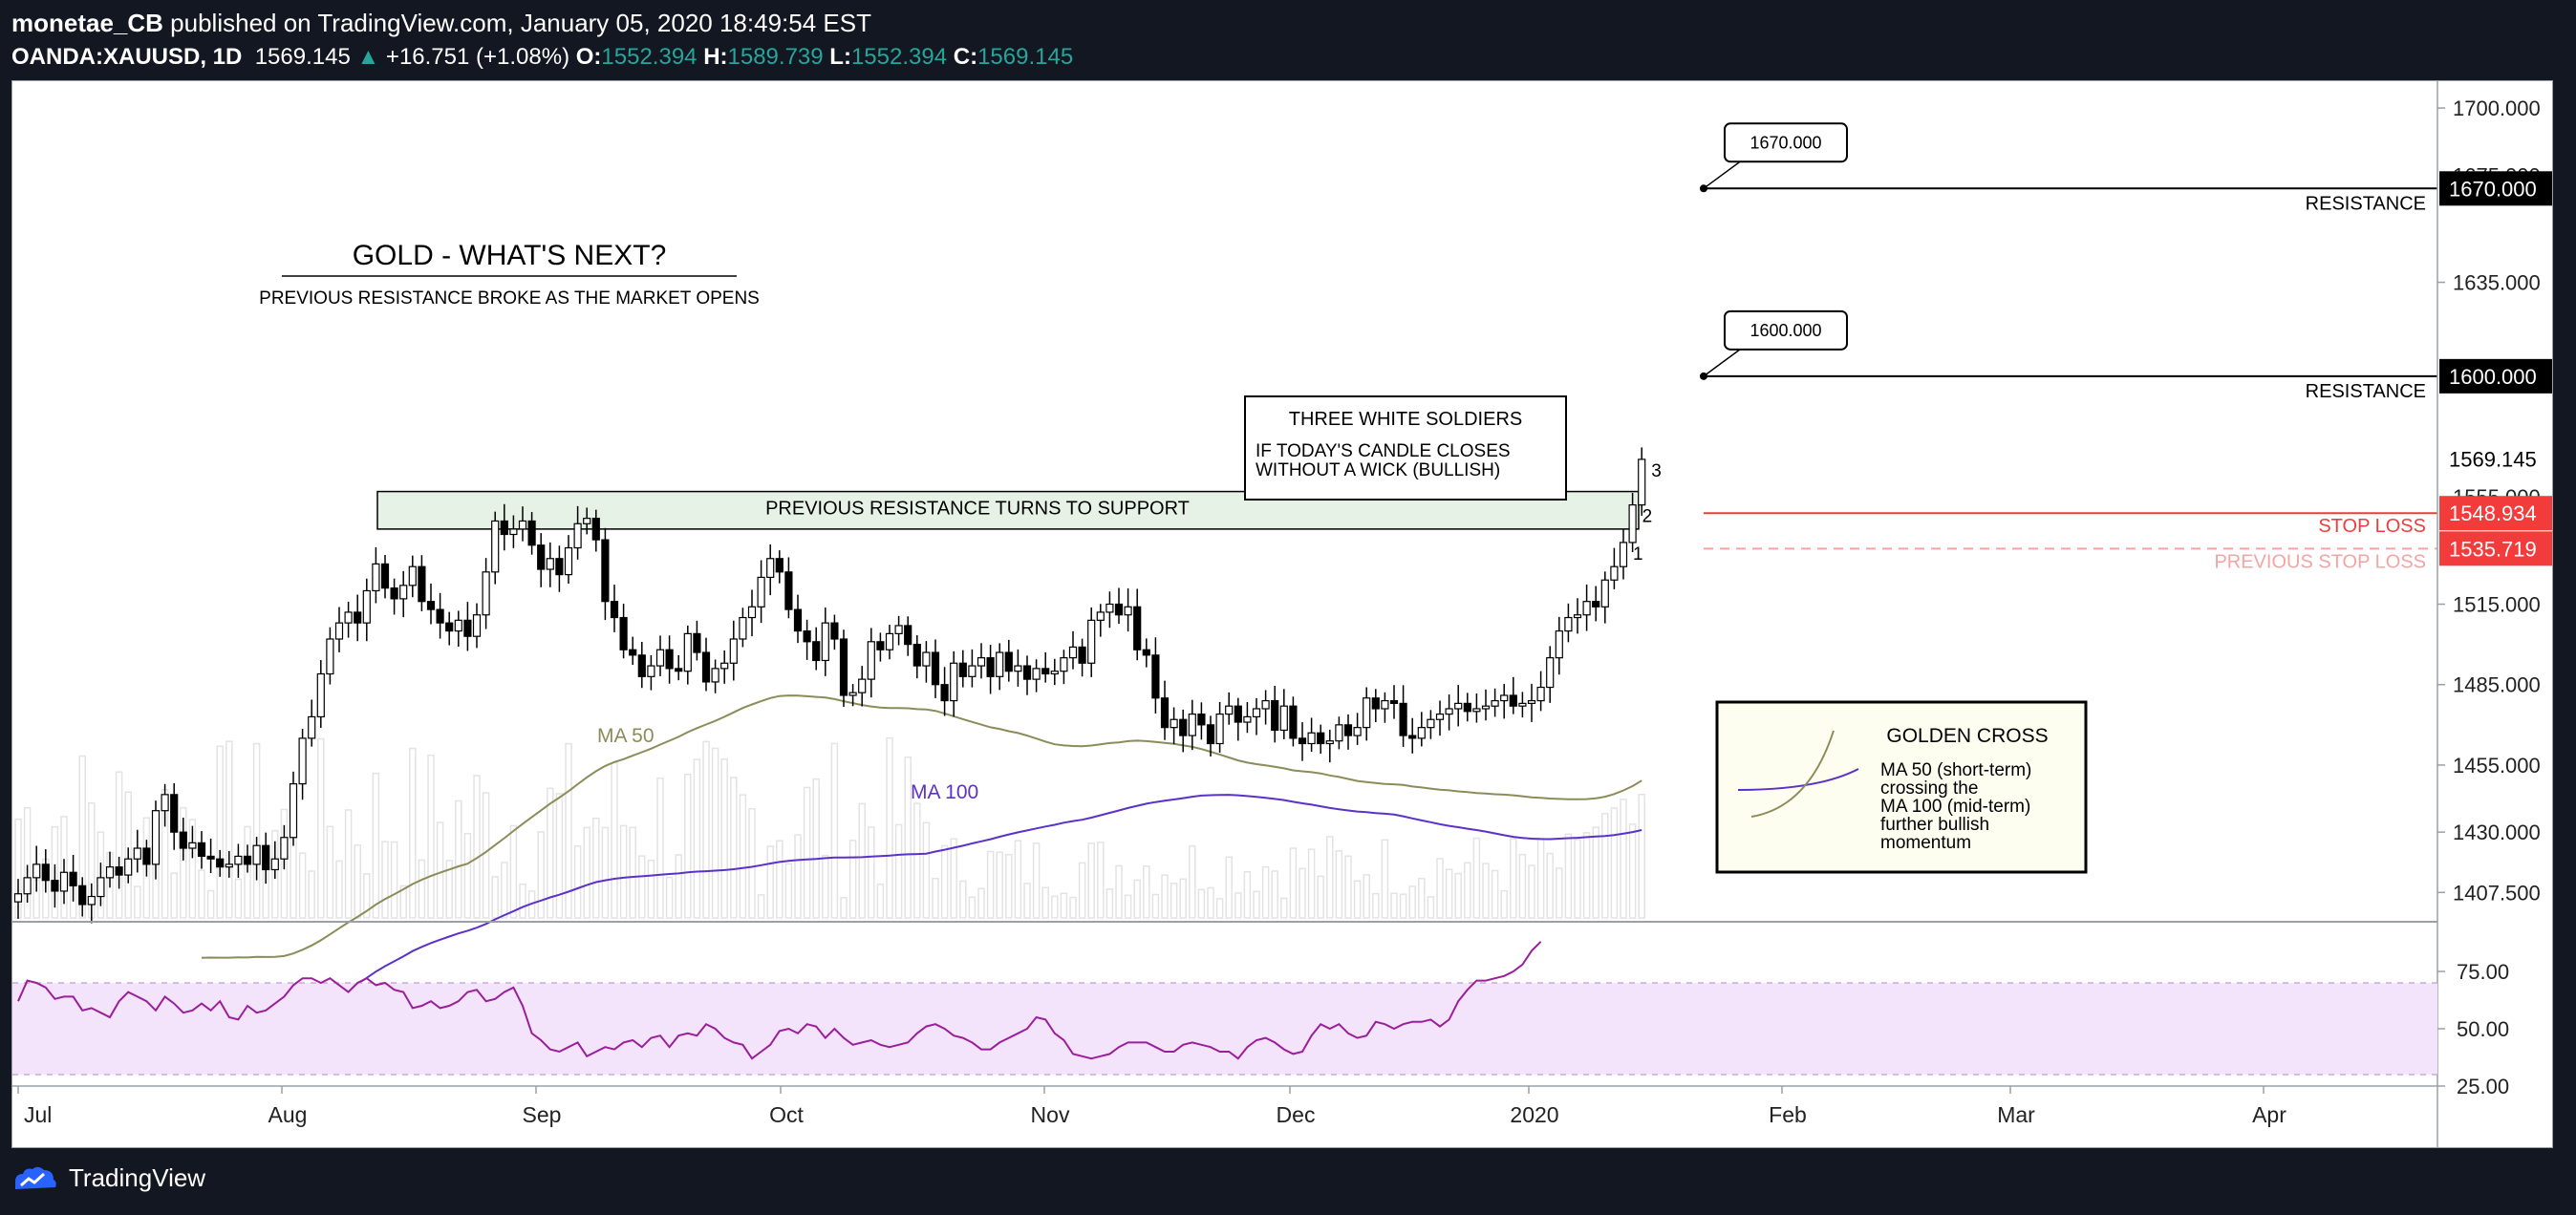  Describe the element at coordinates (2372, 527) in the screenshot. I see `stop-loss-label: STOP LOSS` at that location.